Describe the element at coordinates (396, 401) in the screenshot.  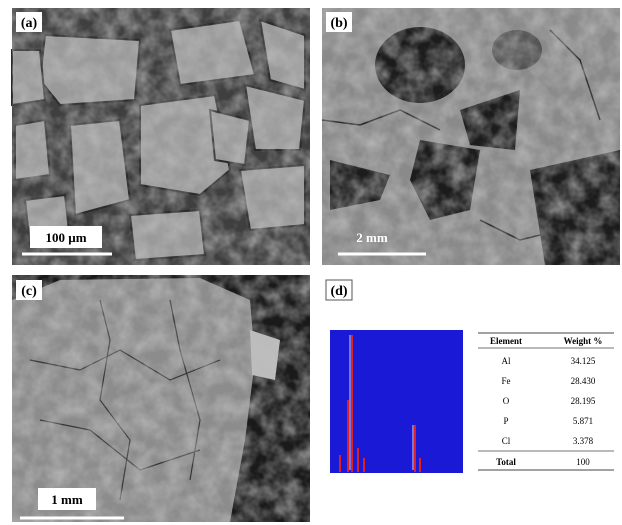
I see `eds-spectrum` at that location.